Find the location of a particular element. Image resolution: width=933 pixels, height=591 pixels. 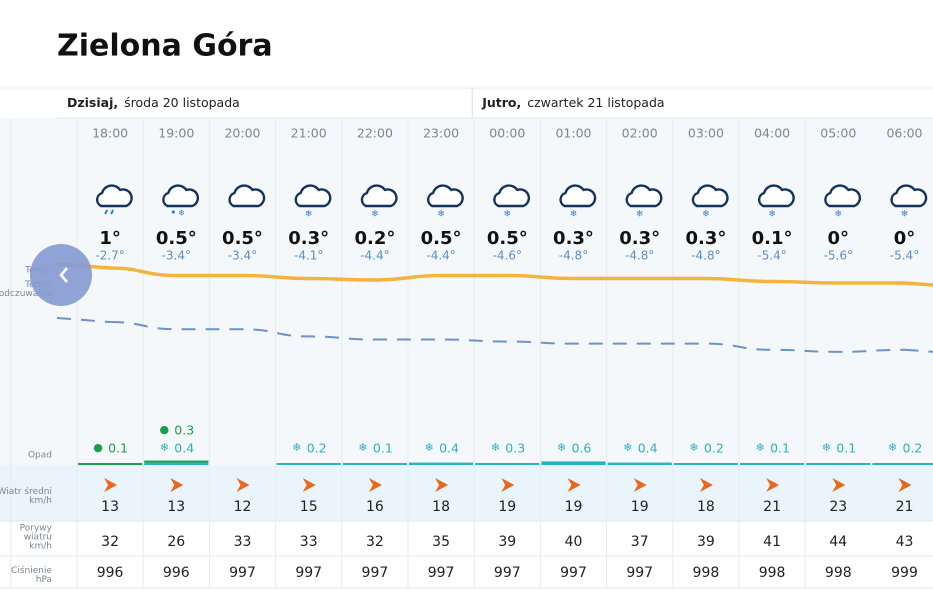

city-title: Zielona Góra is located at coordinates (165, 46).